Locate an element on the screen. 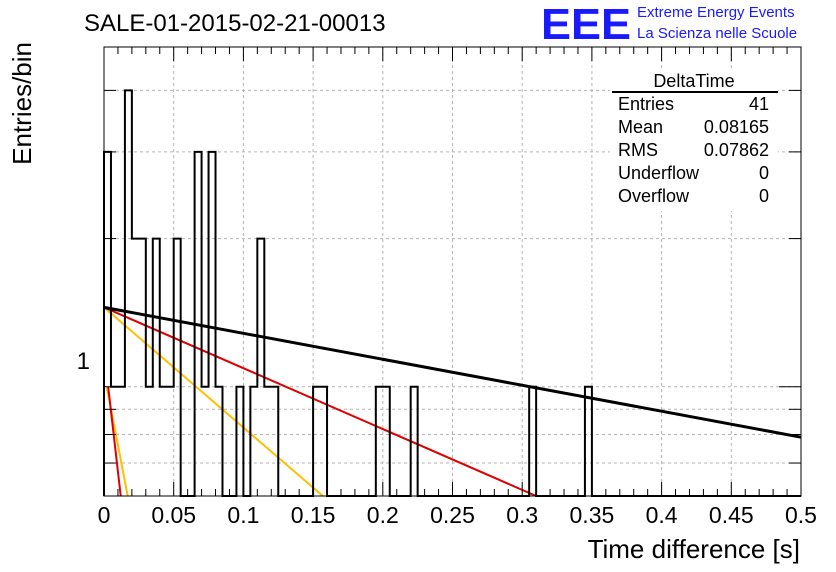 Image resolution: width=836 pixels, height=572 pixels. logo-line-1: Extreme Energy Events is located at coordinates (716, 12).